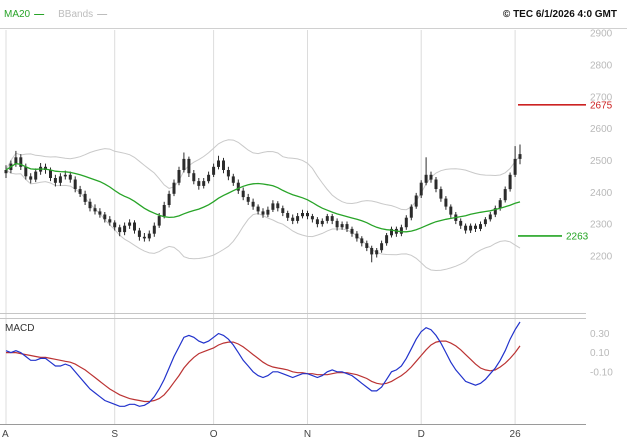  What do you see at coordinates (102, 14) in the screenshot?
I see `bbands-line-swatch-icon: —` at bounding box center [102, 14].